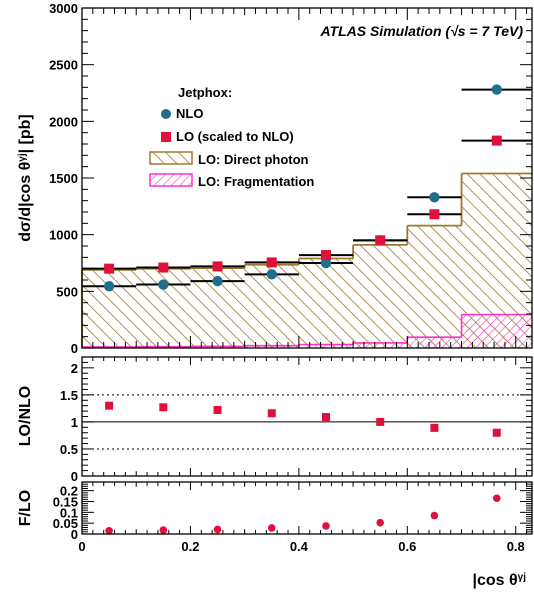 The height and width of the screenshot is (592, 534). Describe the element at coordinates (63, 121) in the screenshot. I see `main-y-tick-label: 2000` at that location.